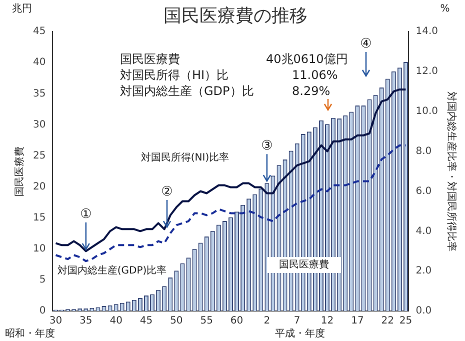 This screenshot has height=341, width=465. I want to click on x-tick-label: 2, so click(267, 321).